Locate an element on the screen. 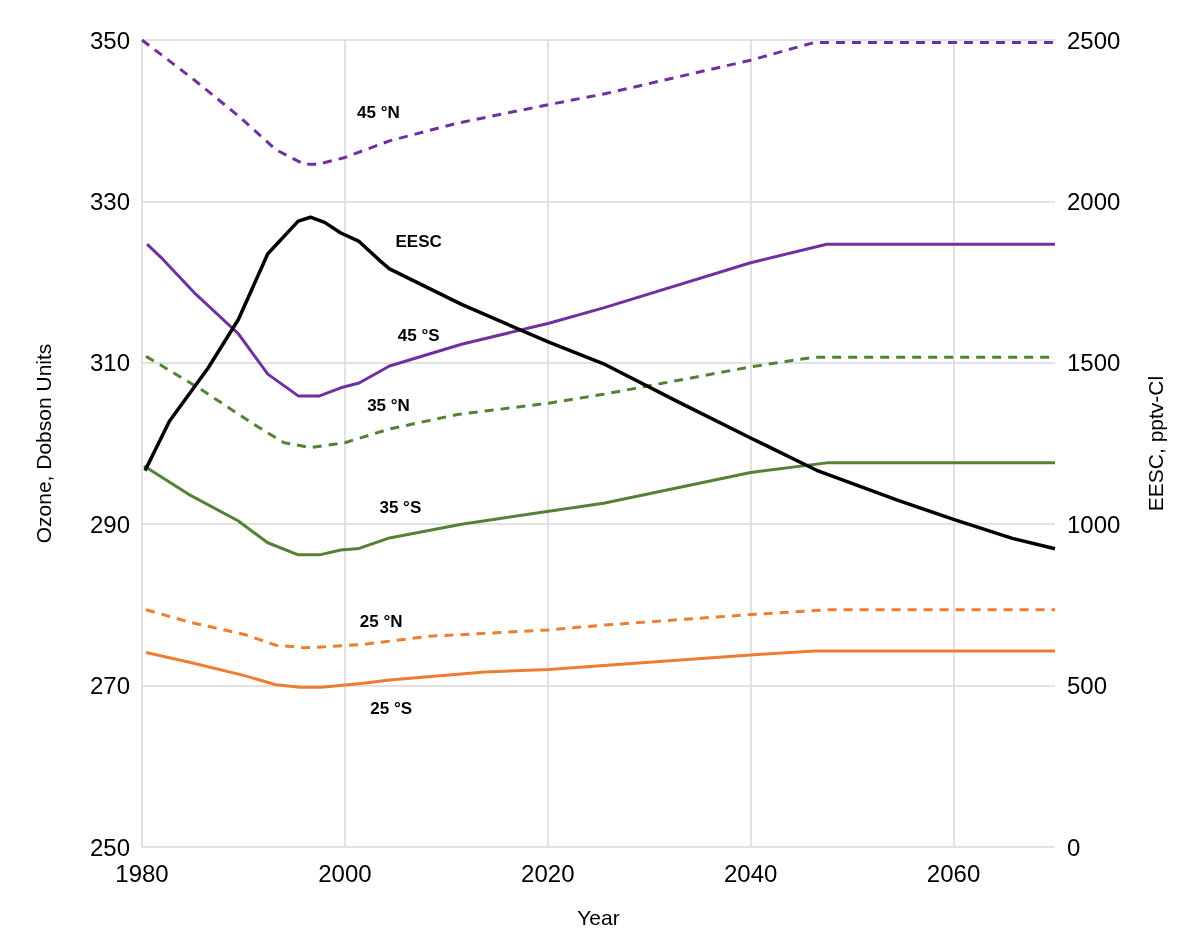  series-label: 45 °S is located at coordinates (418, 335).